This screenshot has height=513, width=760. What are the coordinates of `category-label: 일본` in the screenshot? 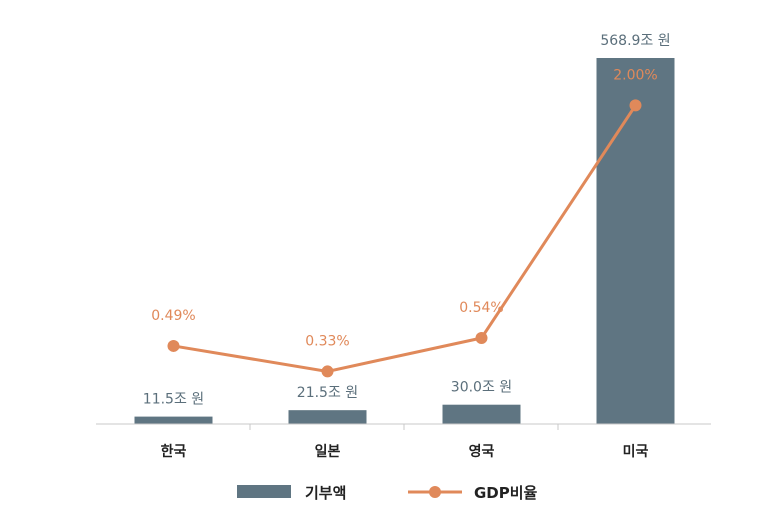 It's located at (328, 452).